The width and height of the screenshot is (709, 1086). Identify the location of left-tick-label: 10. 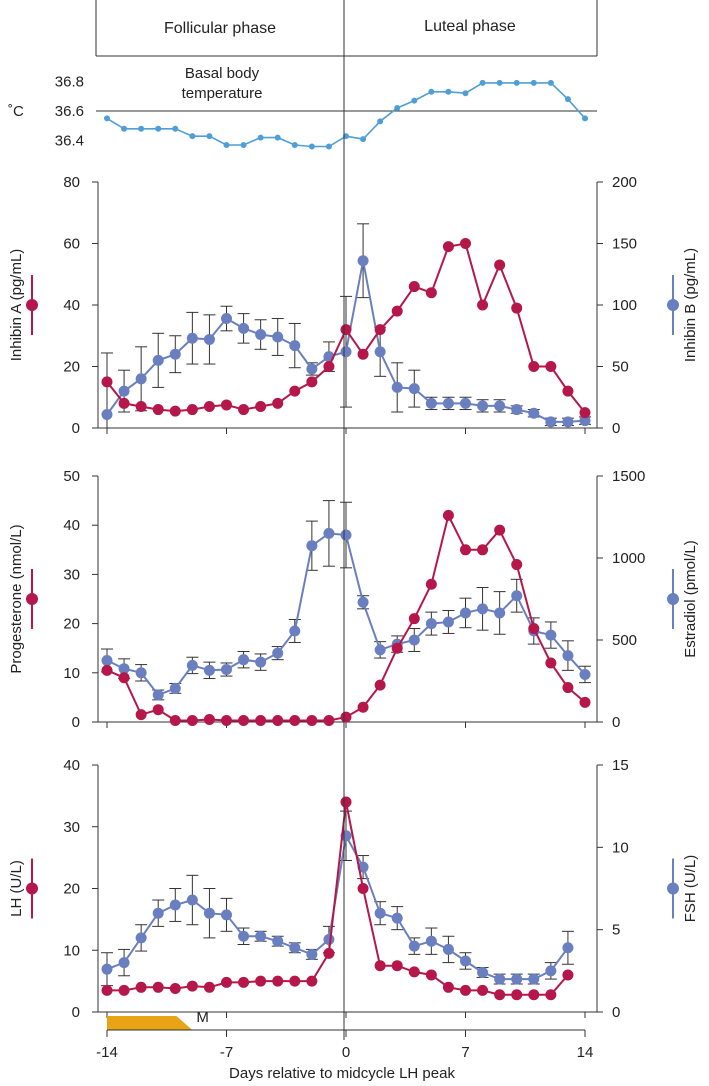
(71, 950).